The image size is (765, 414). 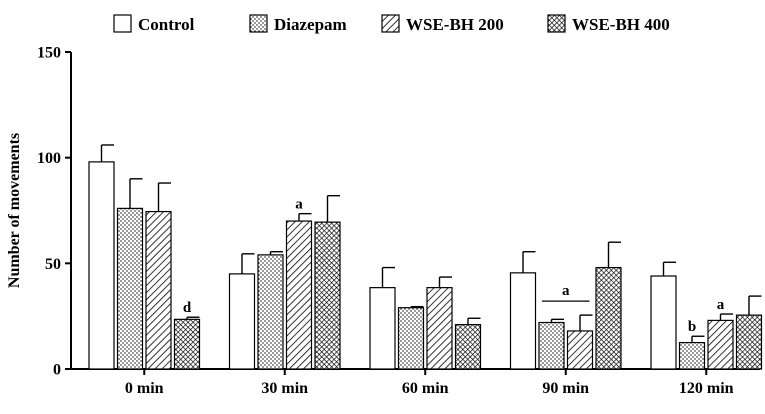 I want to click on bar-wse-bh-200-60-min, so click(x=439, y=328).